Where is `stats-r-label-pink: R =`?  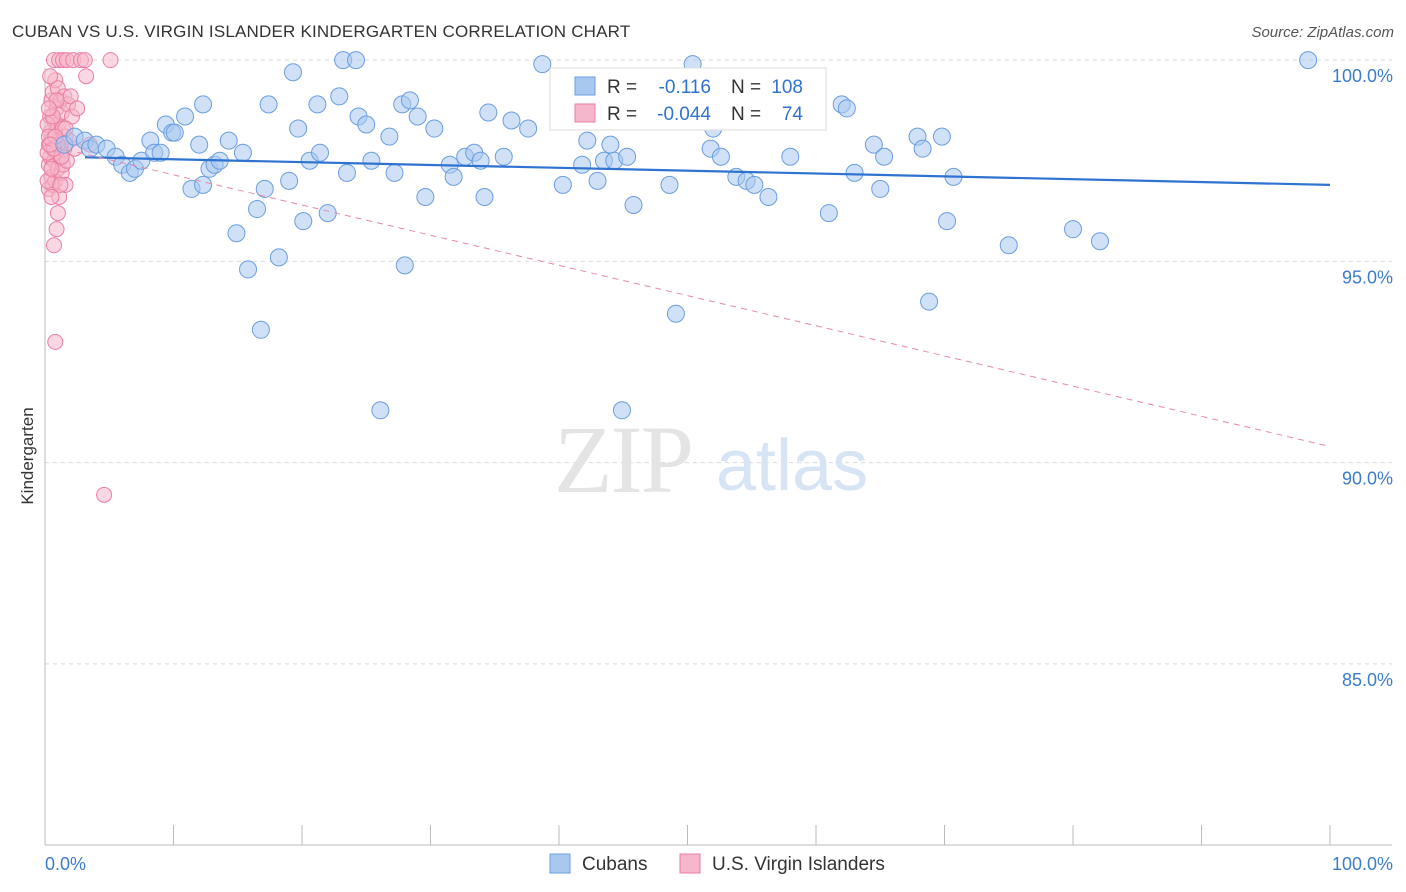 stats-r-label-pink: R = is located at coordinates (622, 114).